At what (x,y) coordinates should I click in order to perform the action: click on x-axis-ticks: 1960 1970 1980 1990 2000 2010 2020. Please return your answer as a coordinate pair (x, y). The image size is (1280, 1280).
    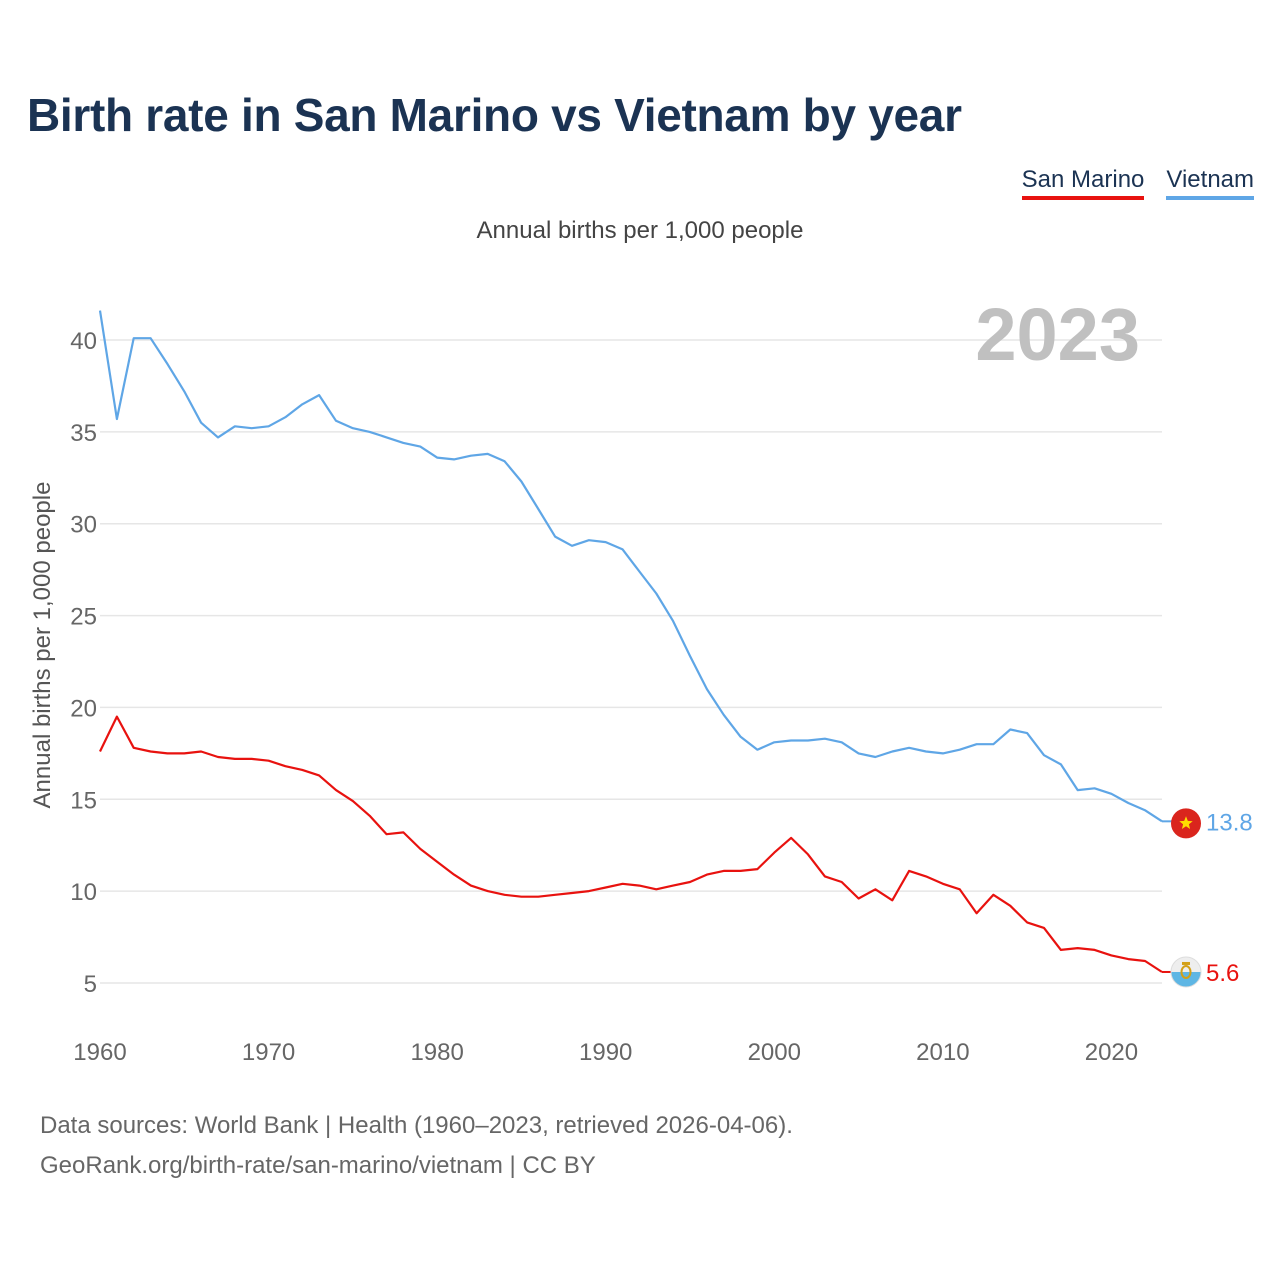
    Looking at the image, I should click on (605, 1052).